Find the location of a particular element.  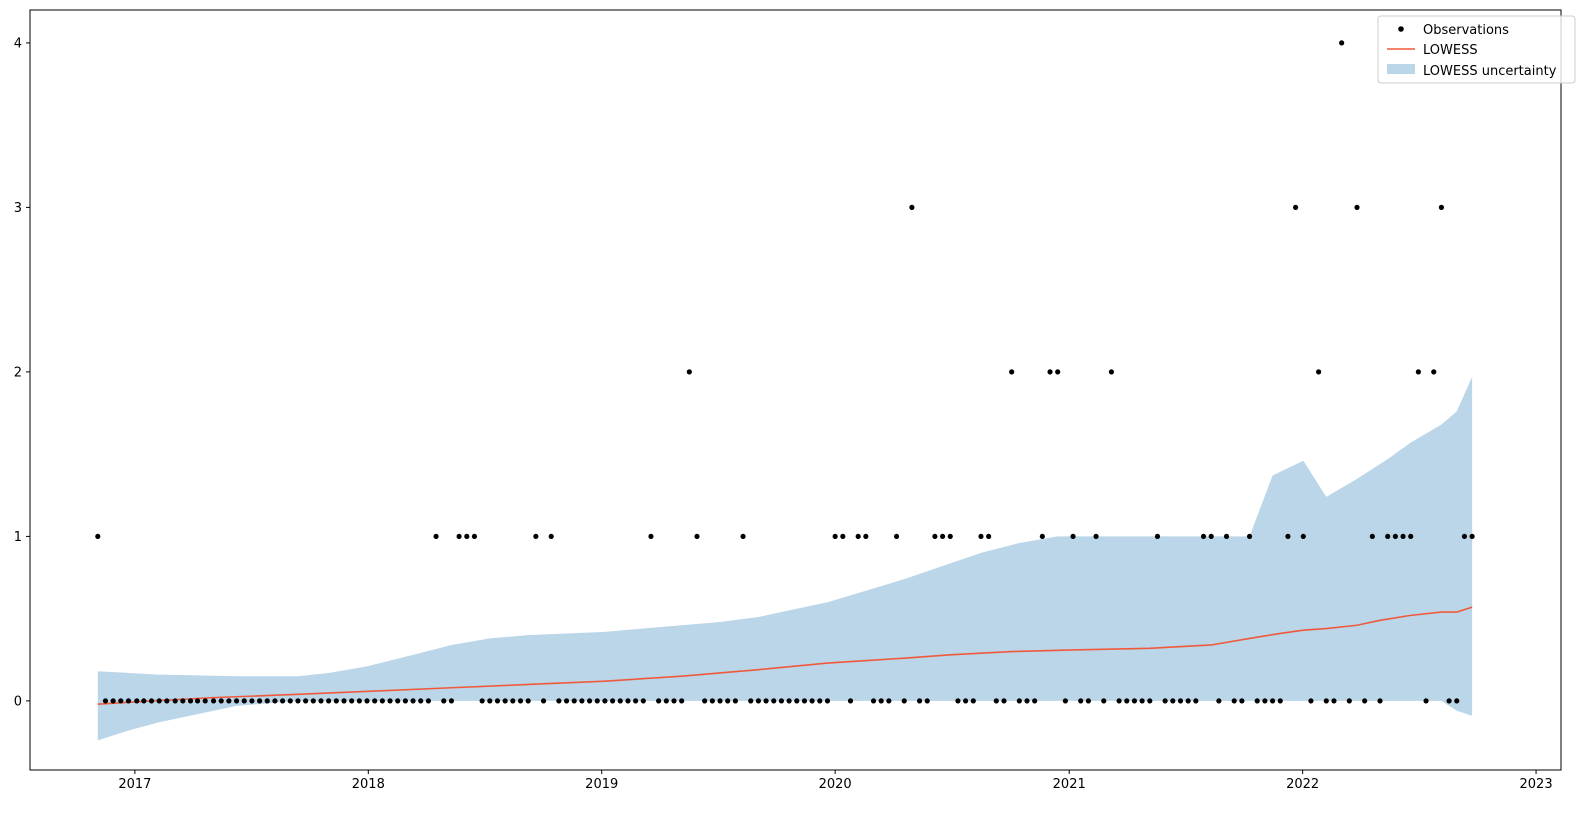

lowess-line-layer is located at coordinates (785, 655).